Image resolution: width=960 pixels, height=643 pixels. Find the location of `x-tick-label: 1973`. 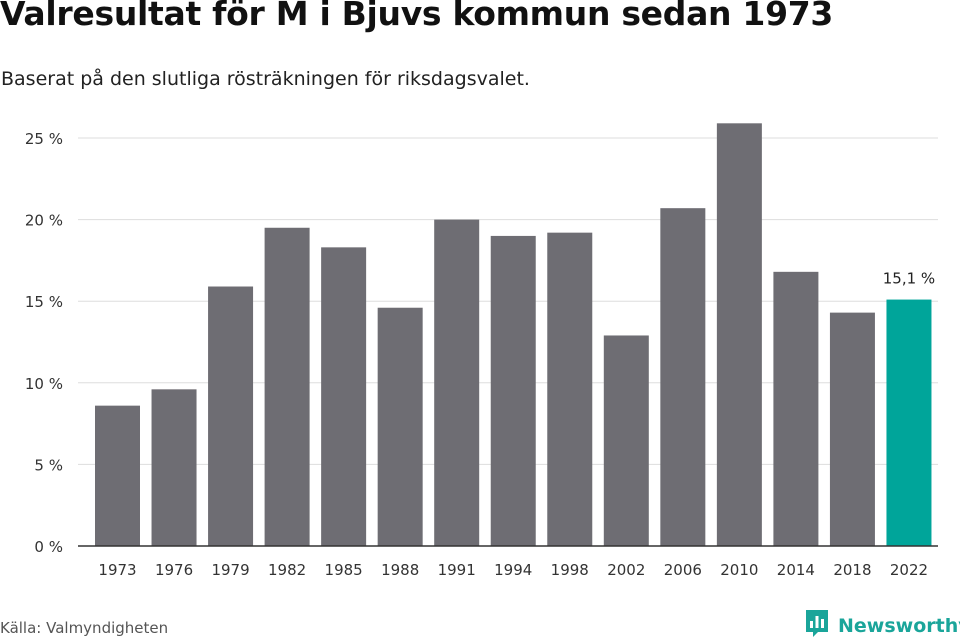

x-tick-label: 1973 is located at coordinates (117, 570).